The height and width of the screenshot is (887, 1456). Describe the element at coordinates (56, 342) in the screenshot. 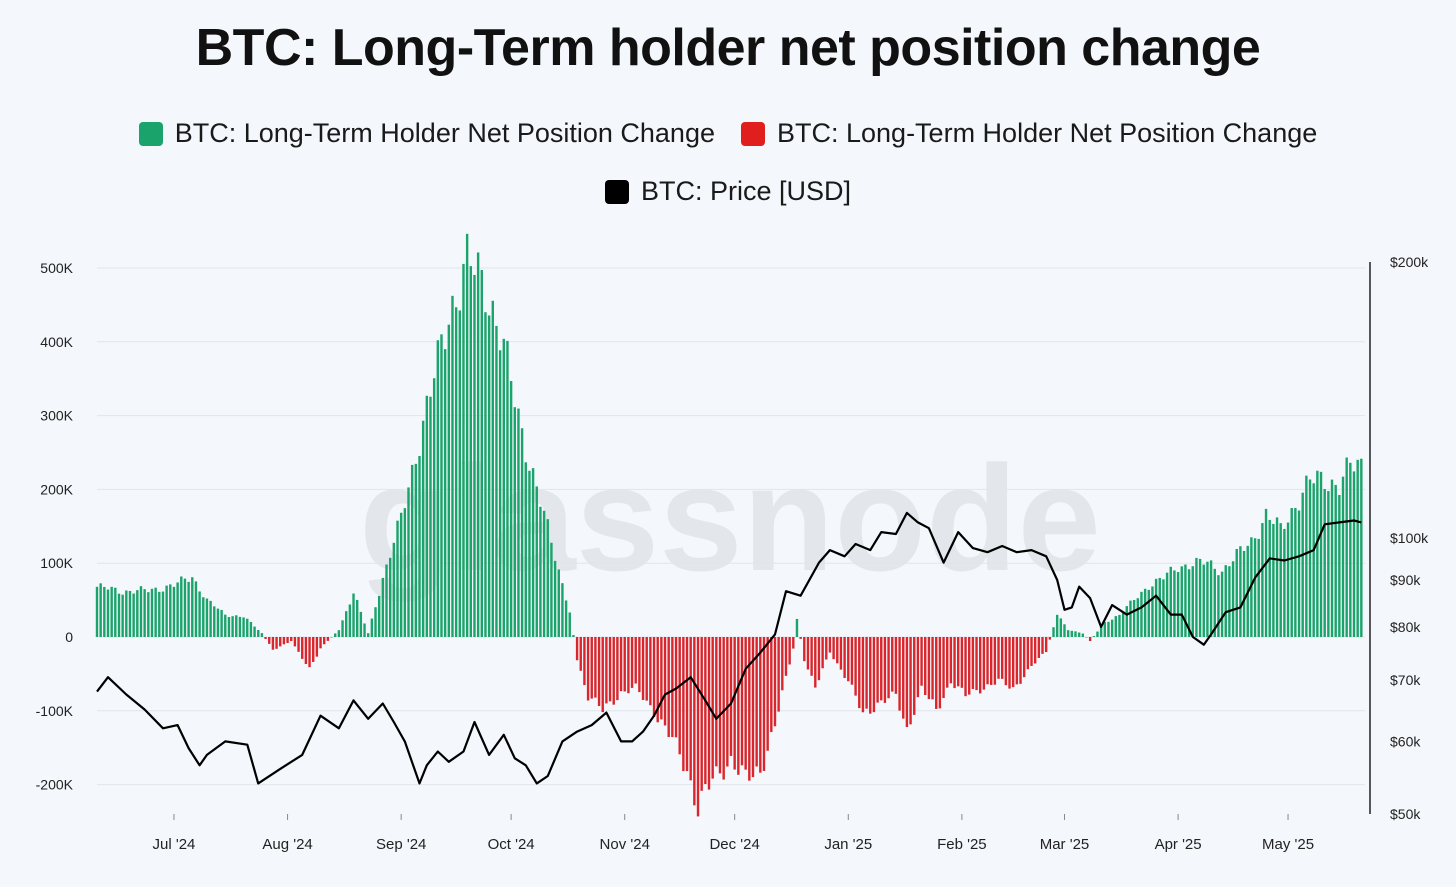

I see `left-axis-tick-label: 400K` at that location.